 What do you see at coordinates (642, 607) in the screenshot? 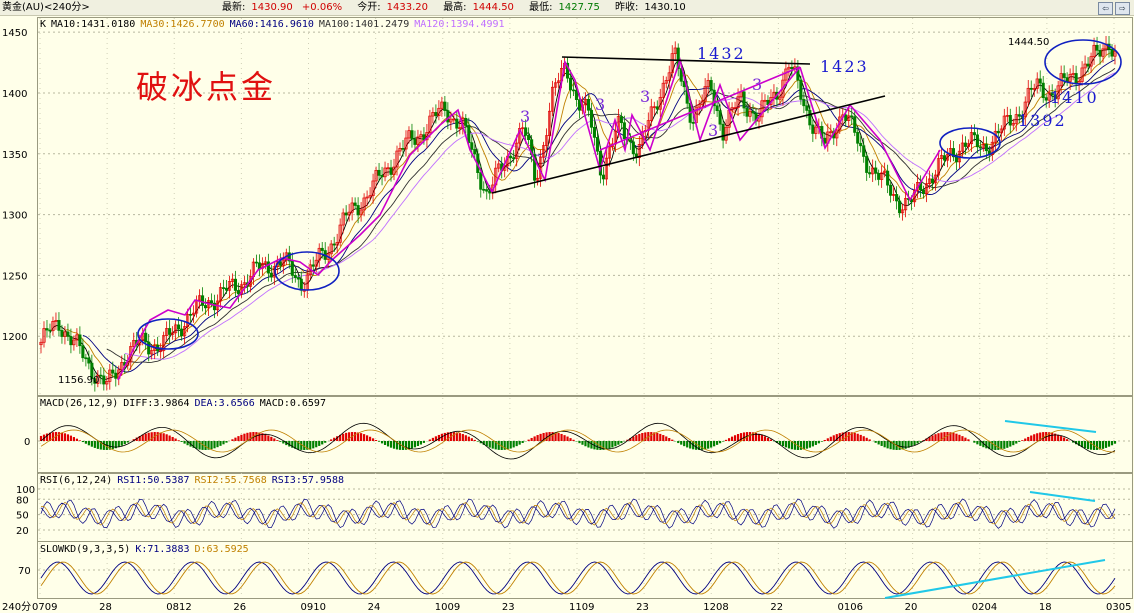
I see `x-tick-label: 23` at bounding box center [642, 607].